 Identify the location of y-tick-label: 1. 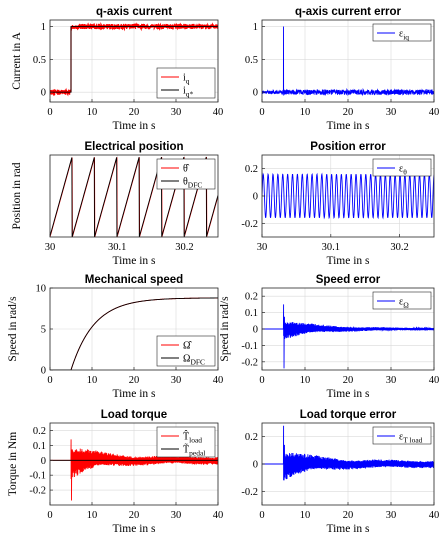
(43, 27).